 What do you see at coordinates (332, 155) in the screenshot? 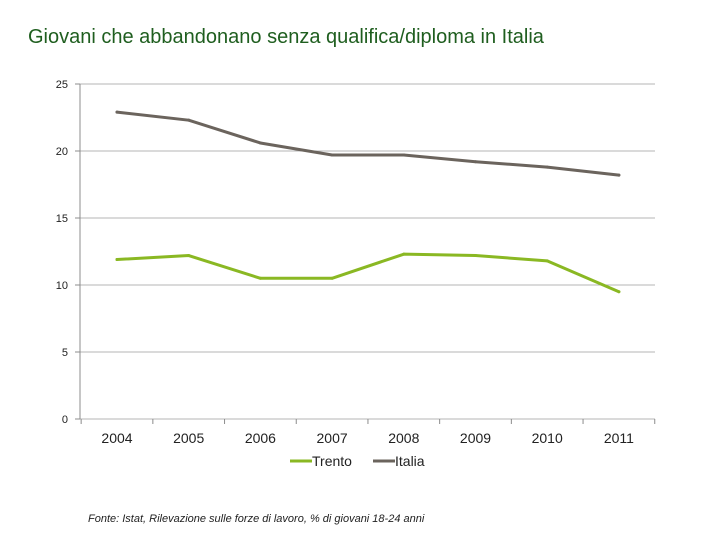
I see `data-point-italia-2007` at bounding box center [332, 155].